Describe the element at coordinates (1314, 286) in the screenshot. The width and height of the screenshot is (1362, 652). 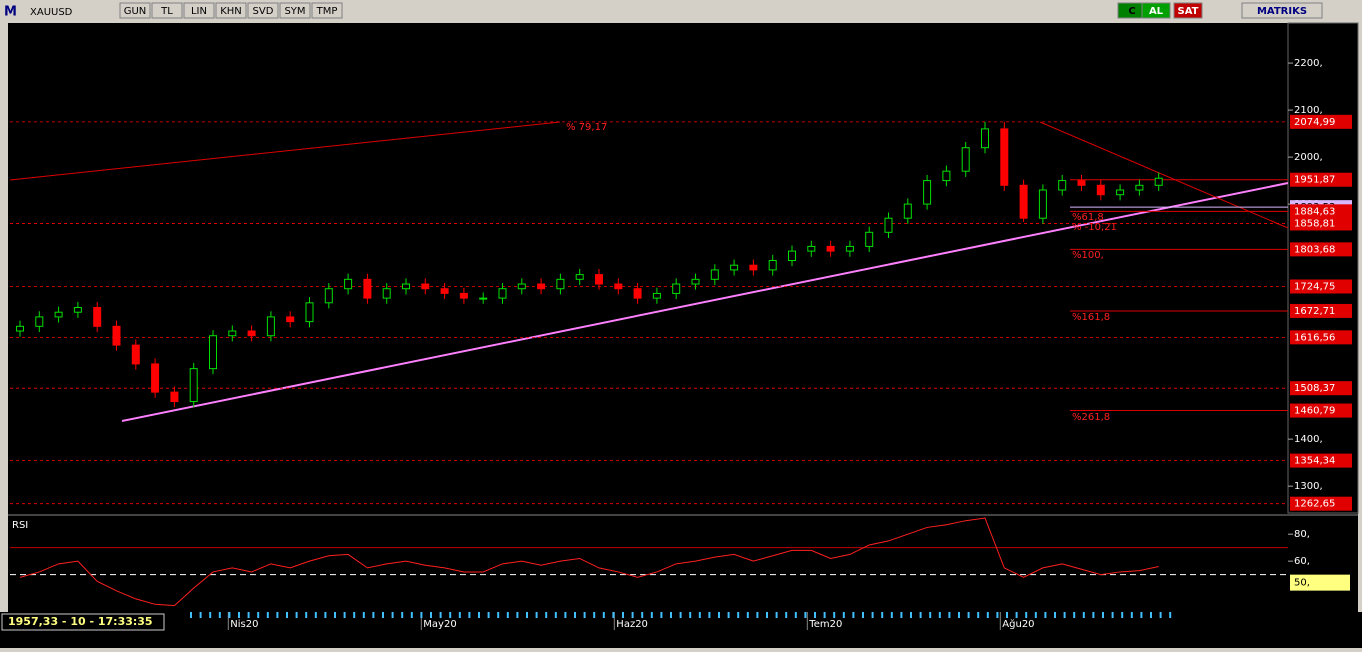
I see `level-label: 1724,75` at that location.